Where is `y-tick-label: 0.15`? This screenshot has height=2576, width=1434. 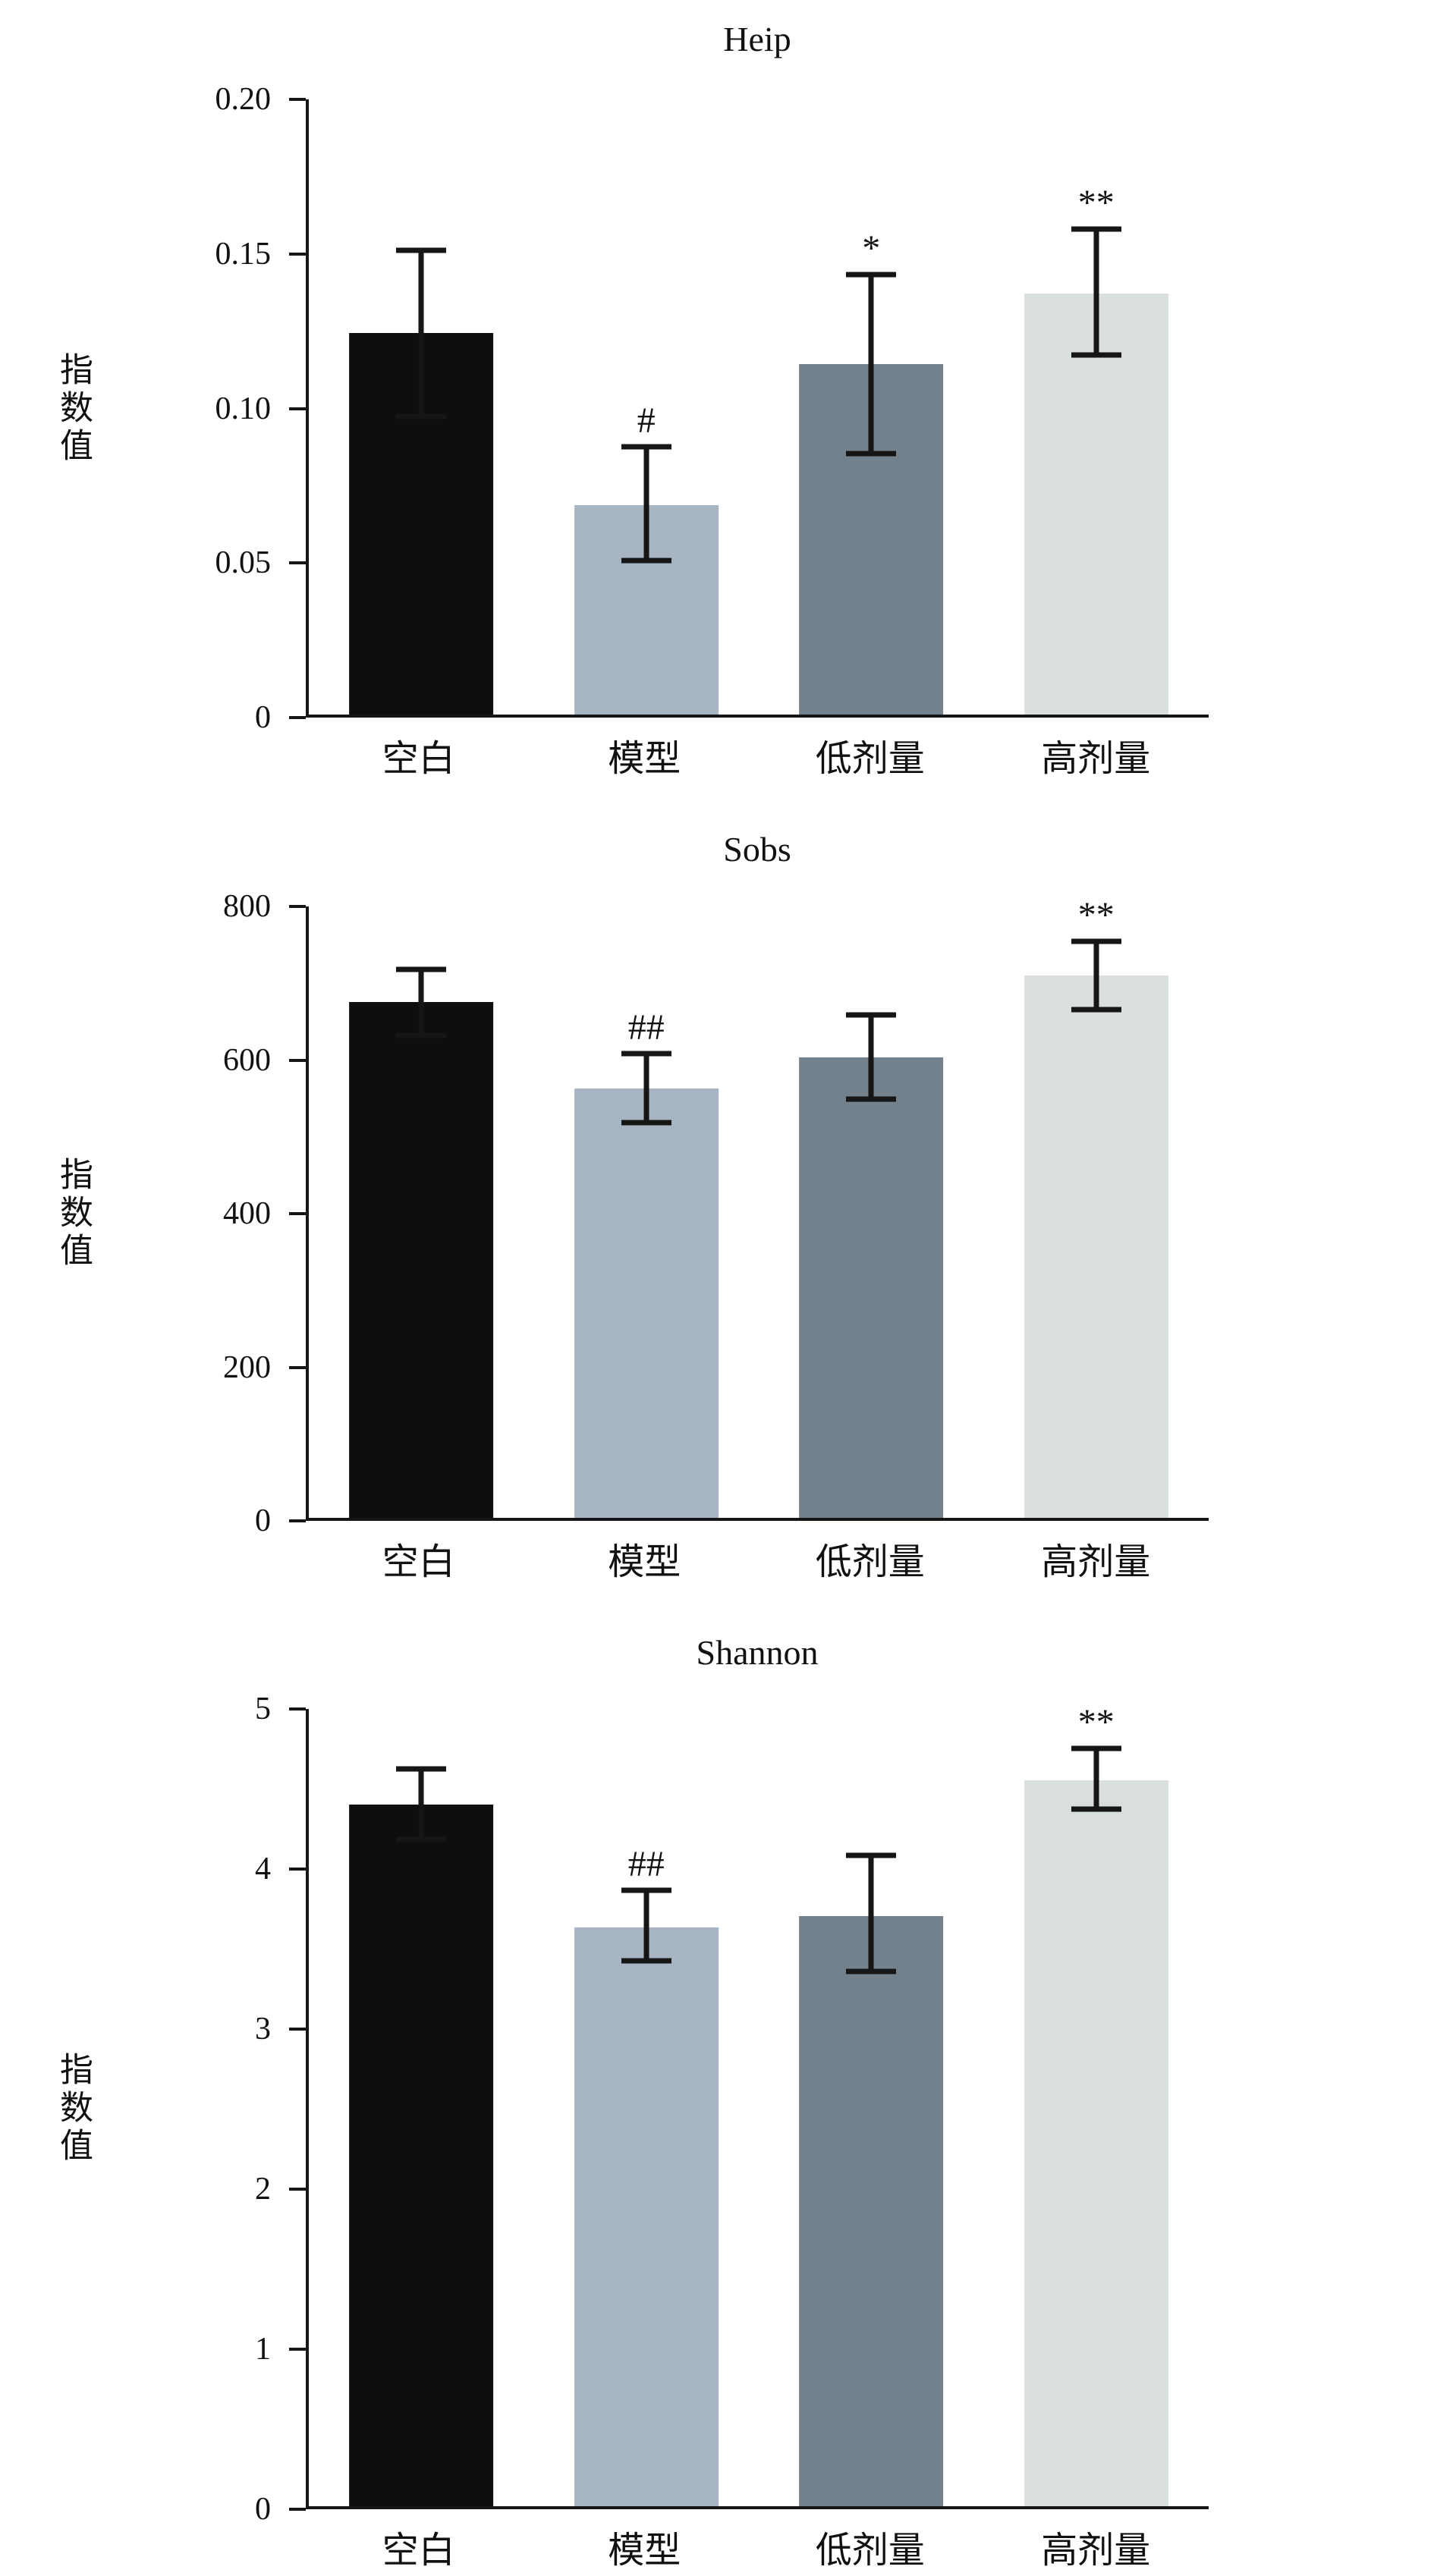
y-tick-label: 0.15 is located at coordinates (243, 254).